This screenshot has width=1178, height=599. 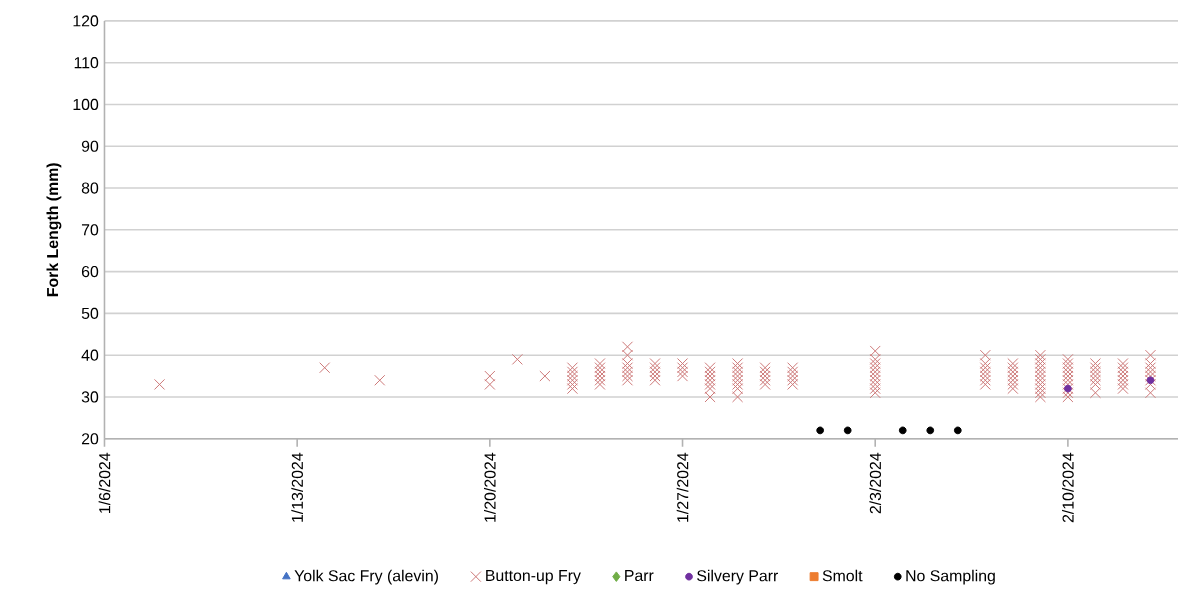 I want to click on legend-label: Silvery Parr, so click(x=737, y=577).